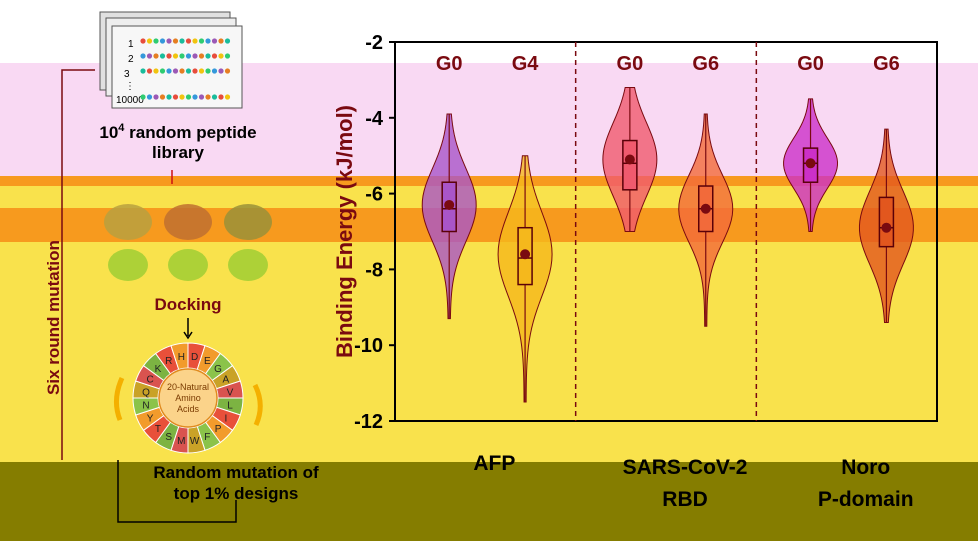 The height and width of the screenshot is (541, 978). Describe the element at coordinates (188, 387) in the screenshot. I see `wheel-center-label: 20-Natural` at that location.